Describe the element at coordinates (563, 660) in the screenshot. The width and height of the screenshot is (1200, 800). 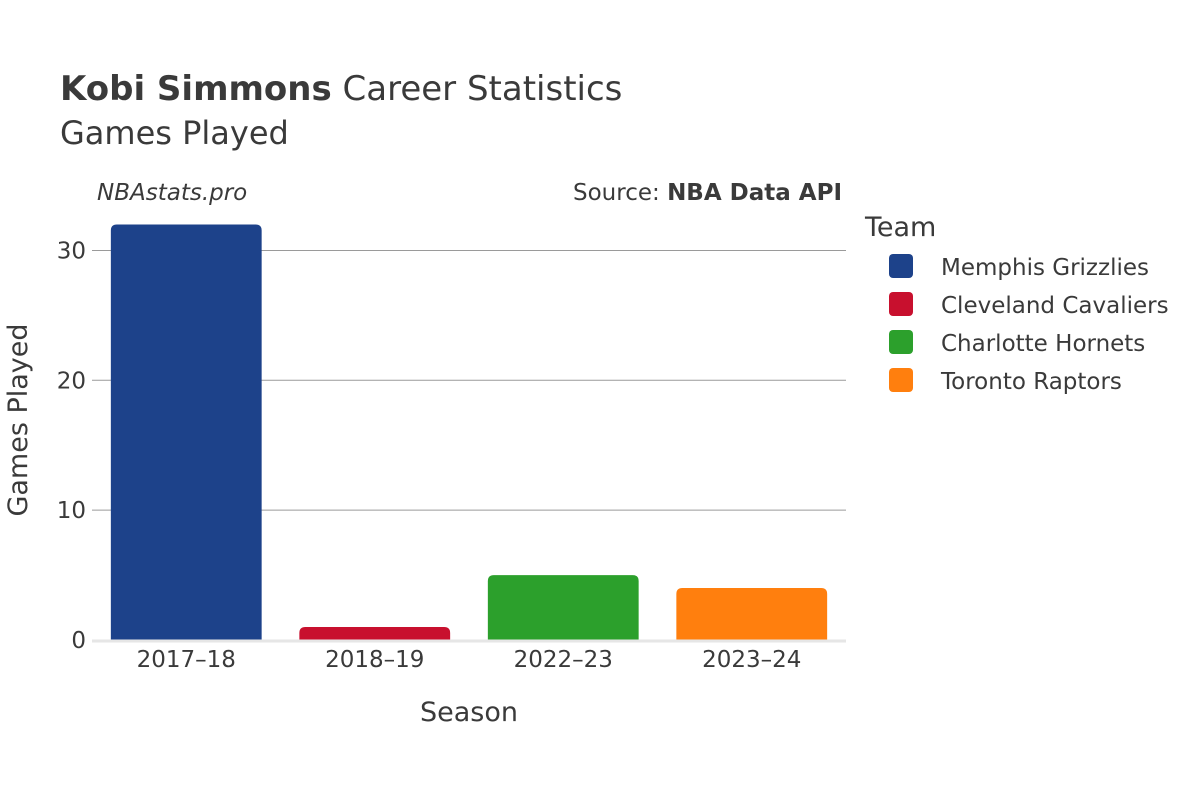
I see `x-tick-label: 2022–23` at that location.